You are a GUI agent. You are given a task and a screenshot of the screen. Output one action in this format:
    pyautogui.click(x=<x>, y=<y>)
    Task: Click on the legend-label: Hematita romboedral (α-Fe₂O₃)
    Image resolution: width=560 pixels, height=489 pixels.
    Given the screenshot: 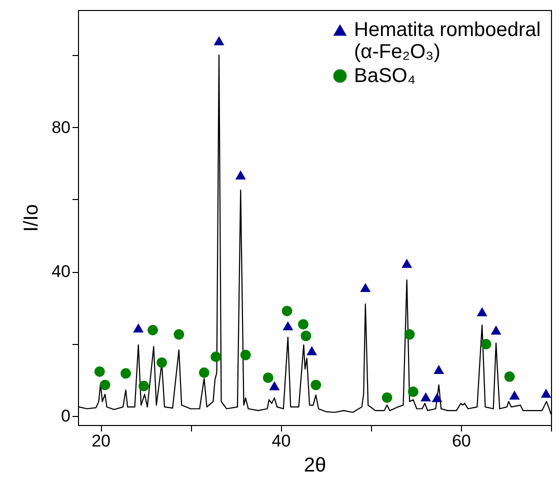 What is the action you would take?
    pyautogui.click(x=447, y=41)
    